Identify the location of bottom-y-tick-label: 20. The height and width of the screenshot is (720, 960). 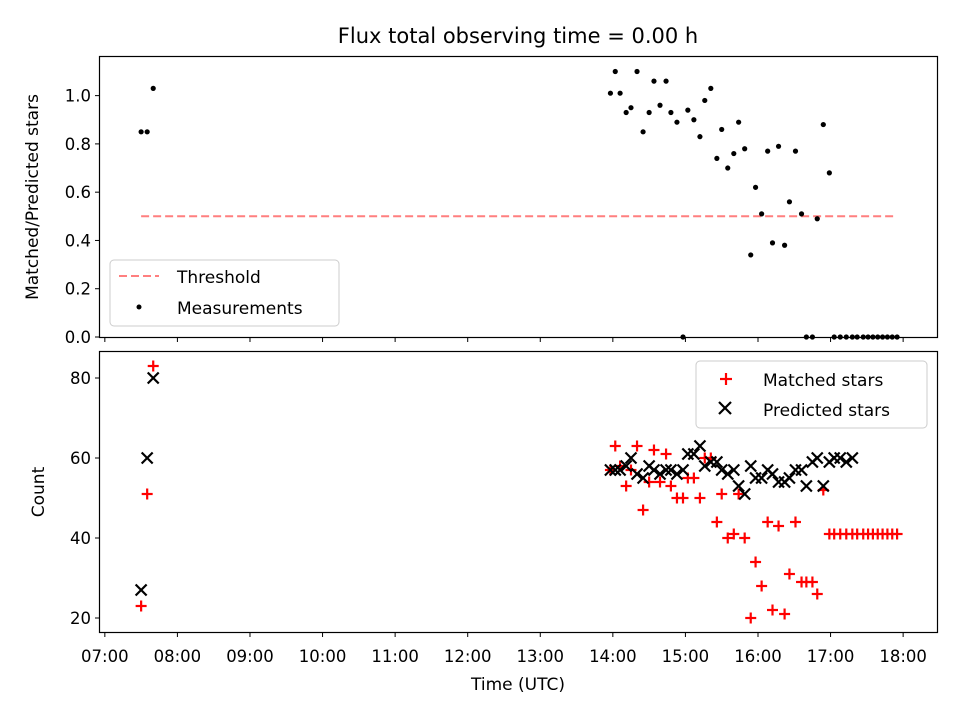
(80, 618).